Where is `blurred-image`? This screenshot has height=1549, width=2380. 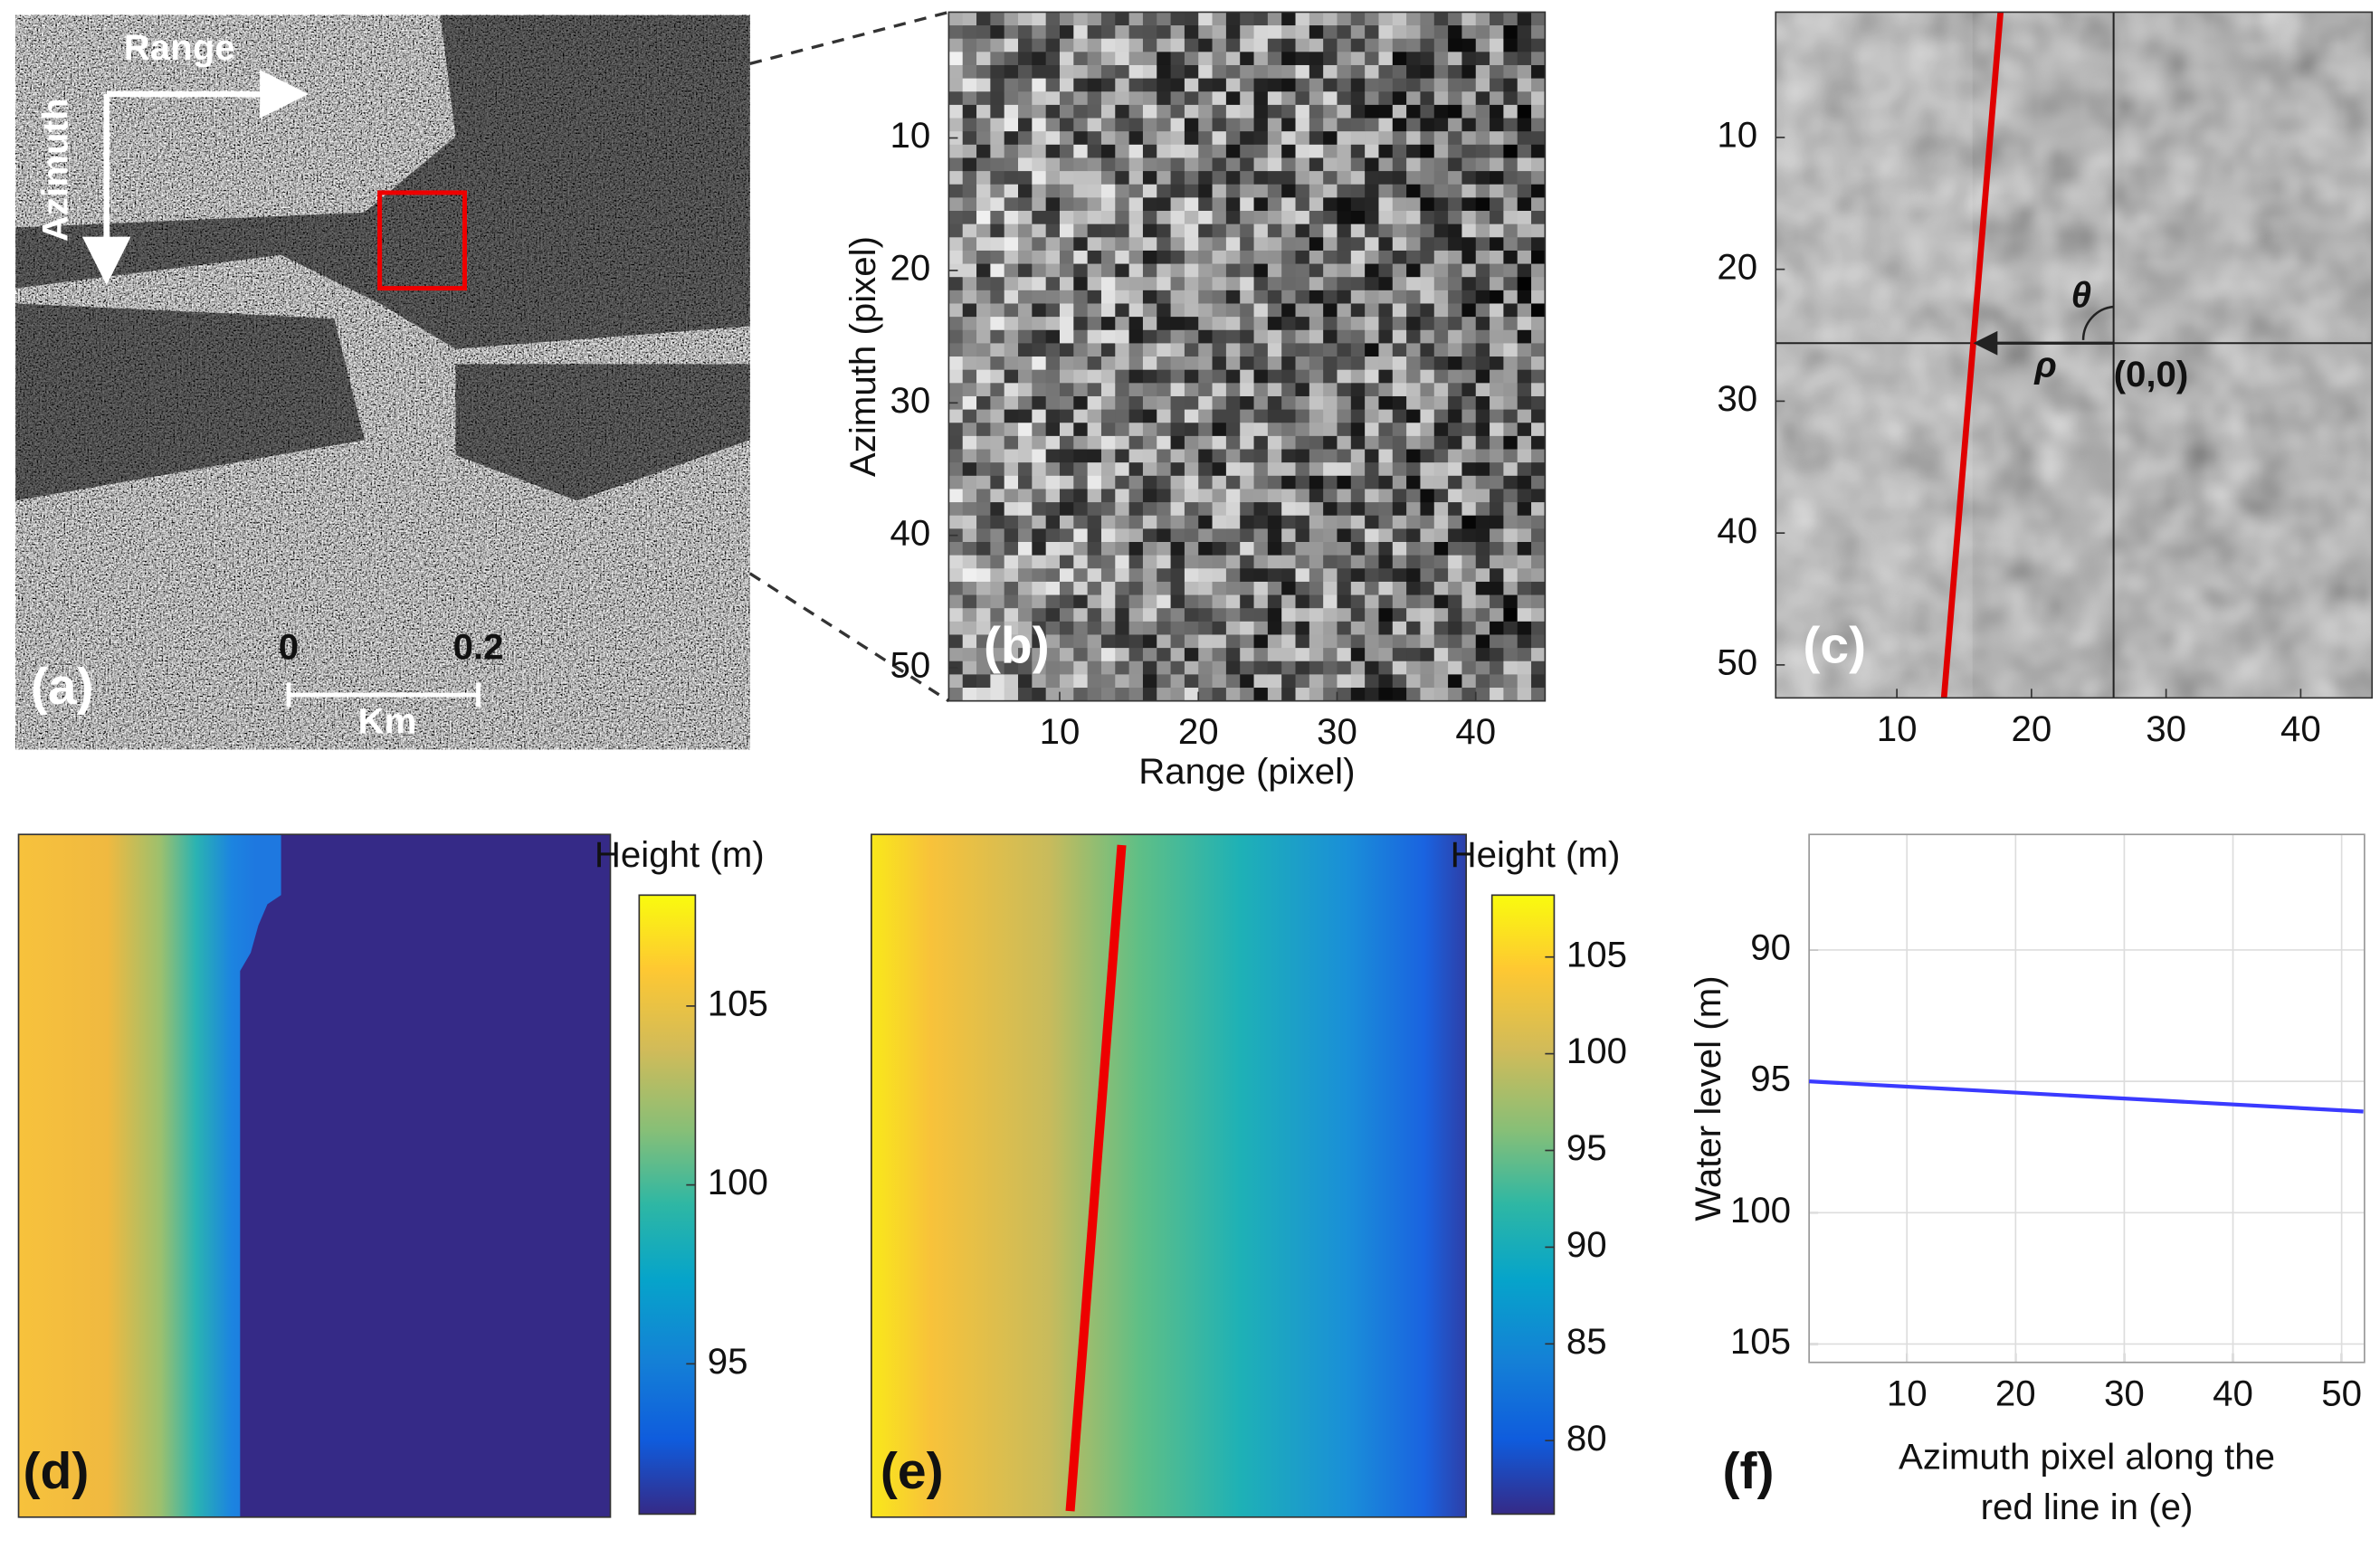
blurred-image is located at coordinates (2074, 355).